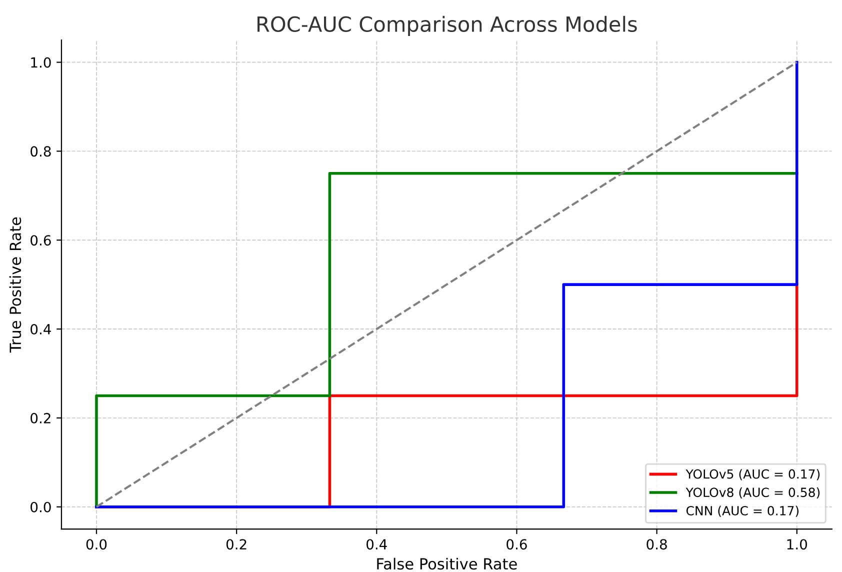  What do you see at coordinates (656, 544) in the screenshot?
I see `x-tick-label: 0.8` at bounding box center [656, 544].